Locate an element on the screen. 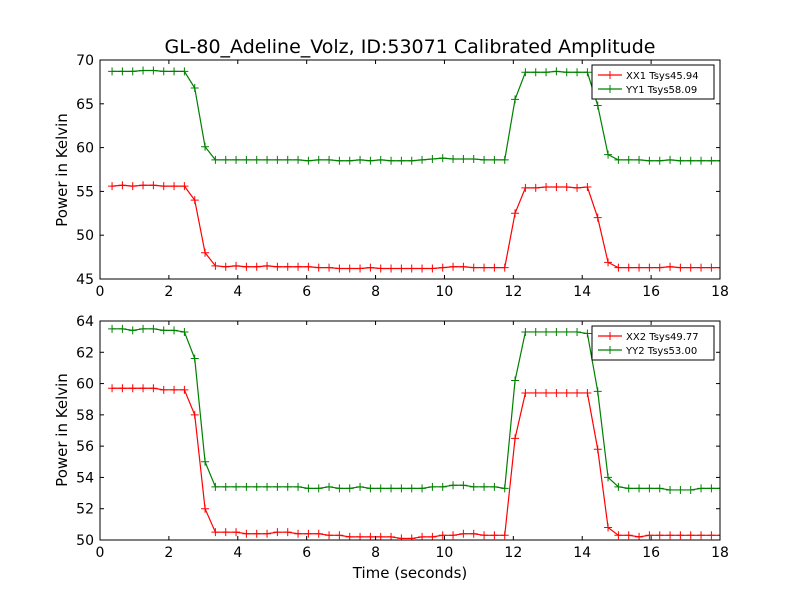 The width and height of the screenshot is (800, 600). top-x-tick-label: 2 is located at coordinates (168, 292).